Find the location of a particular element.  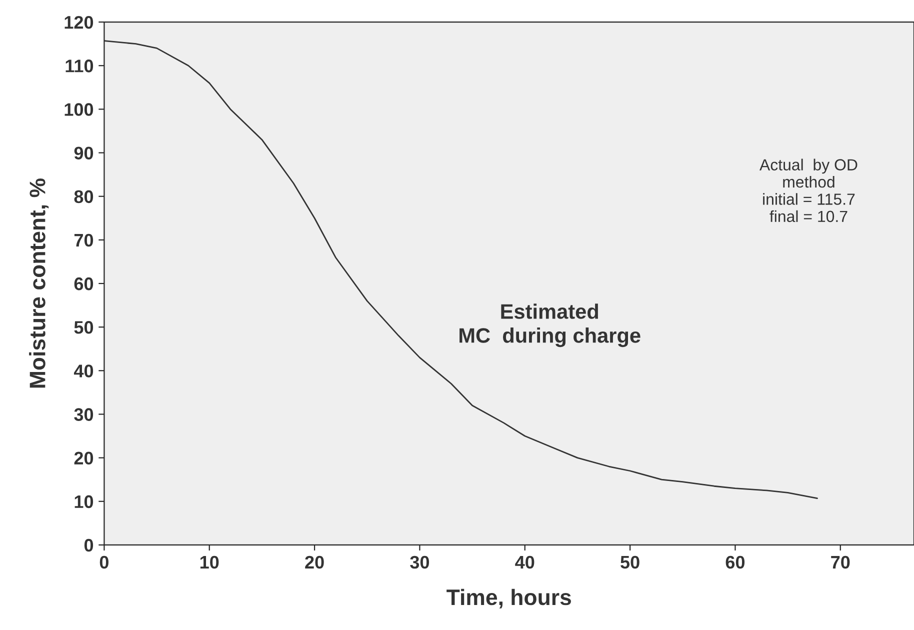

x-tick-label: 30 is located at coordinates (420, 562).